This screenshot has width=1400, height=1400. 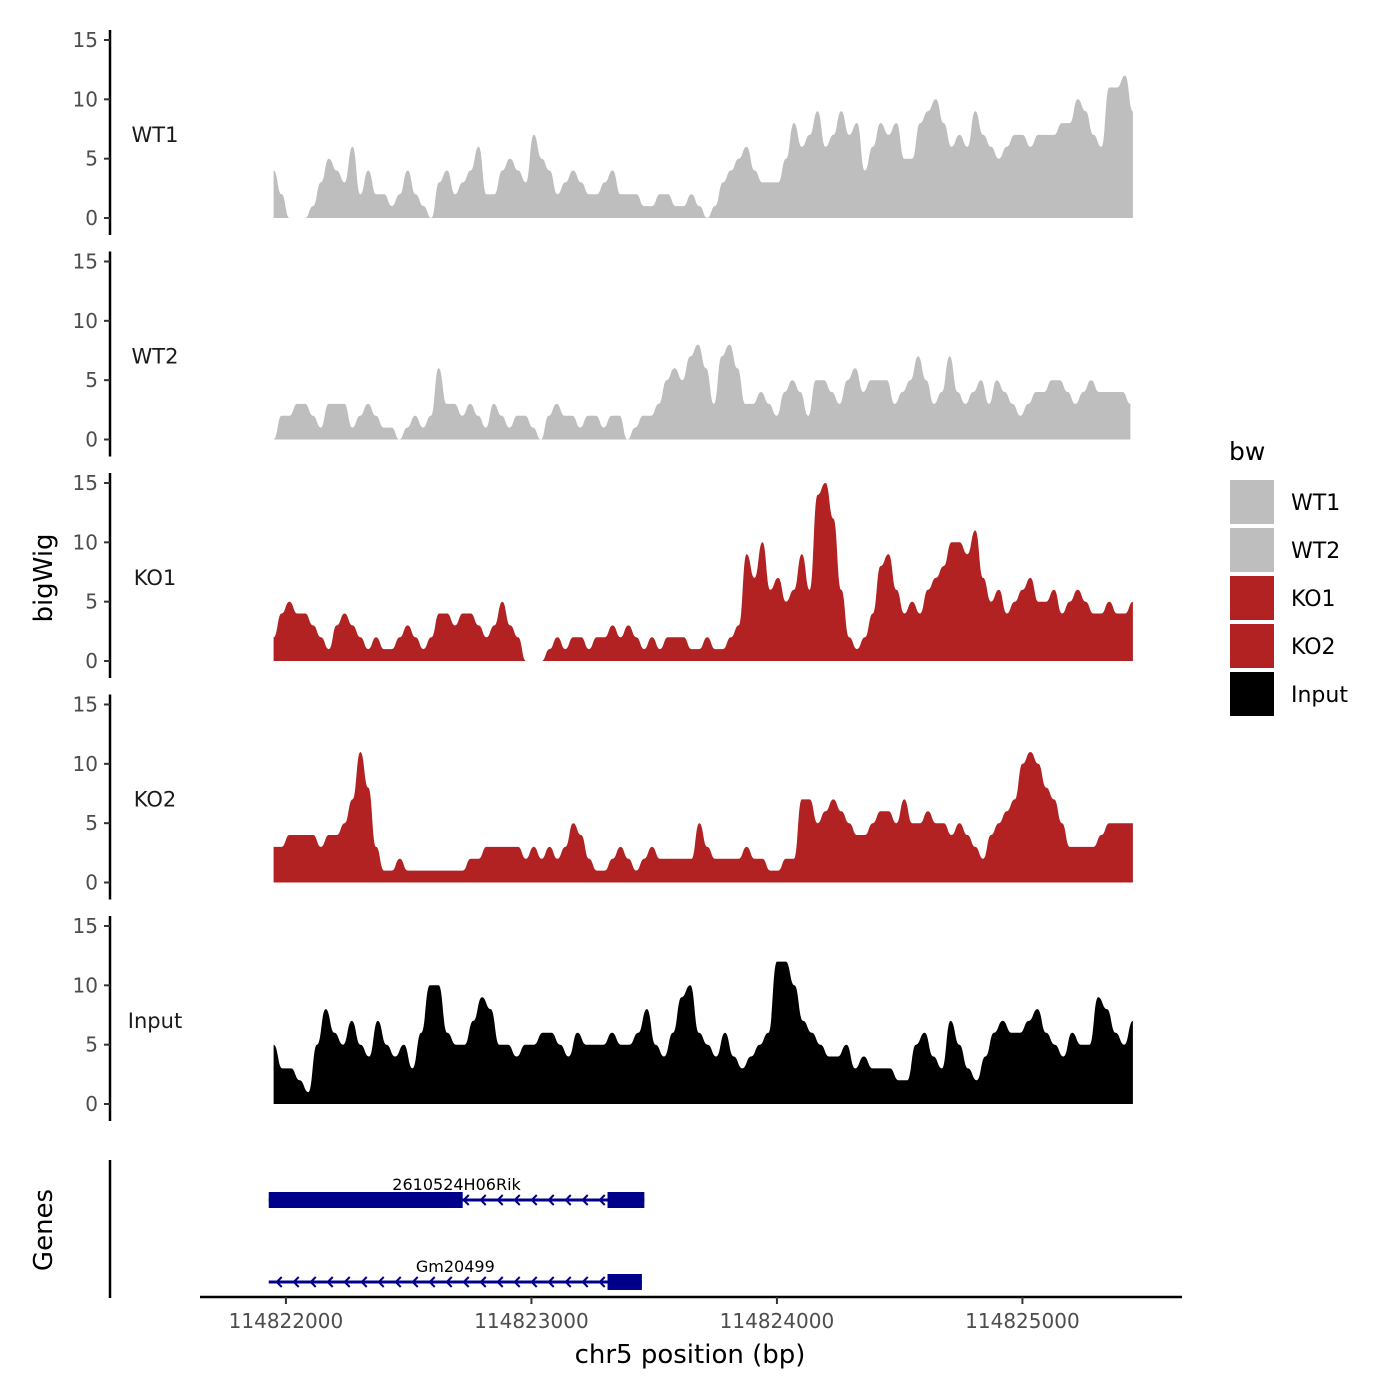 I want to click on track-input: 0 5 10 15 Input, so click(x=603, y=1017).